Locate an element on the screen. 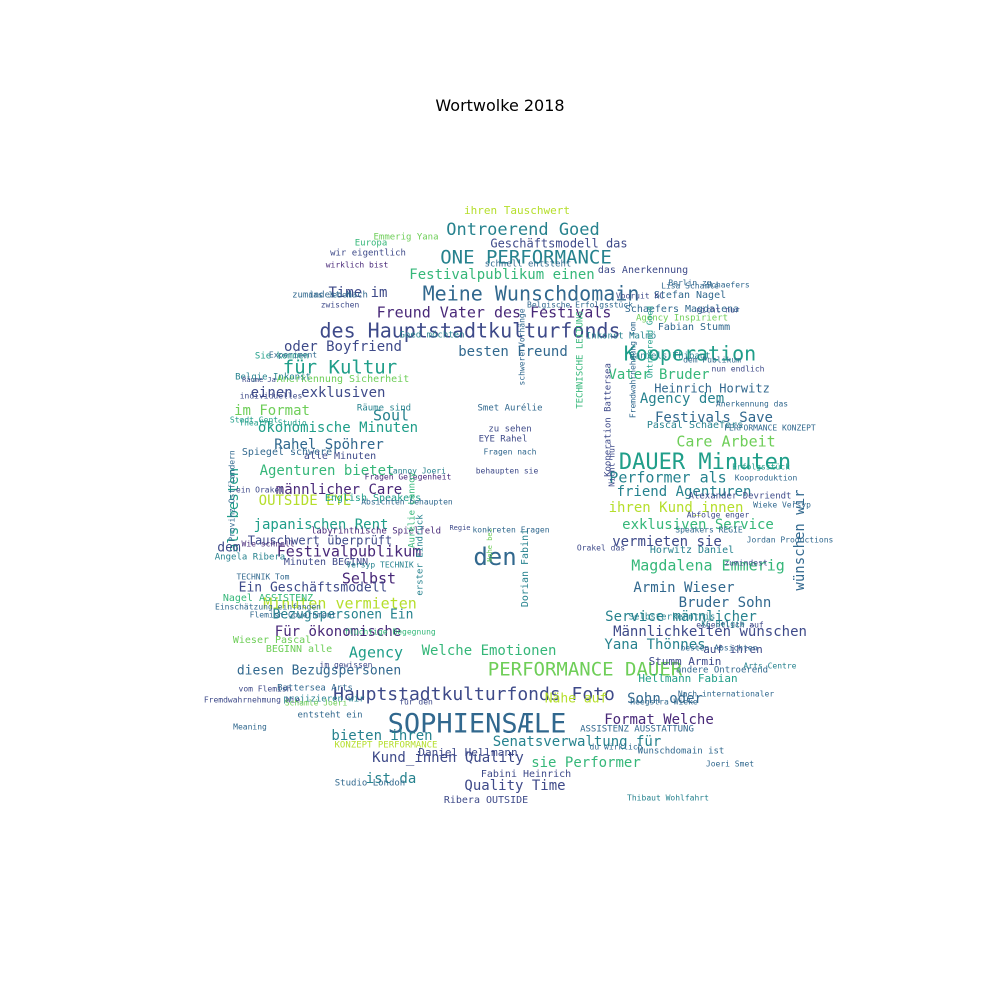 Image resolution: width=1000 pixels, height=1000 pixels. cloud-word: wir eigentlich is located at coordinates (368, 254).